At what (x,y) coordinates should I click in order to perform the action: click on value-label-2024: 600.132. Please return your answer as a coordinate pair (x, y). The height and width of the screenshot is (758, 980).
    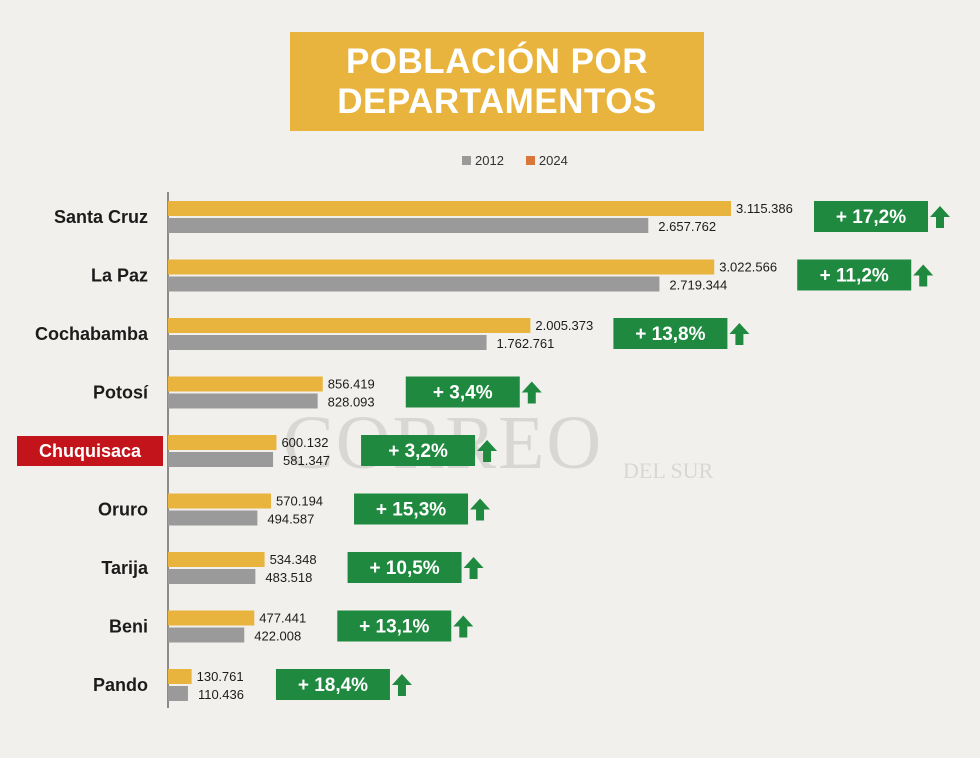
    Looking at the image, I should click on (304, 442).